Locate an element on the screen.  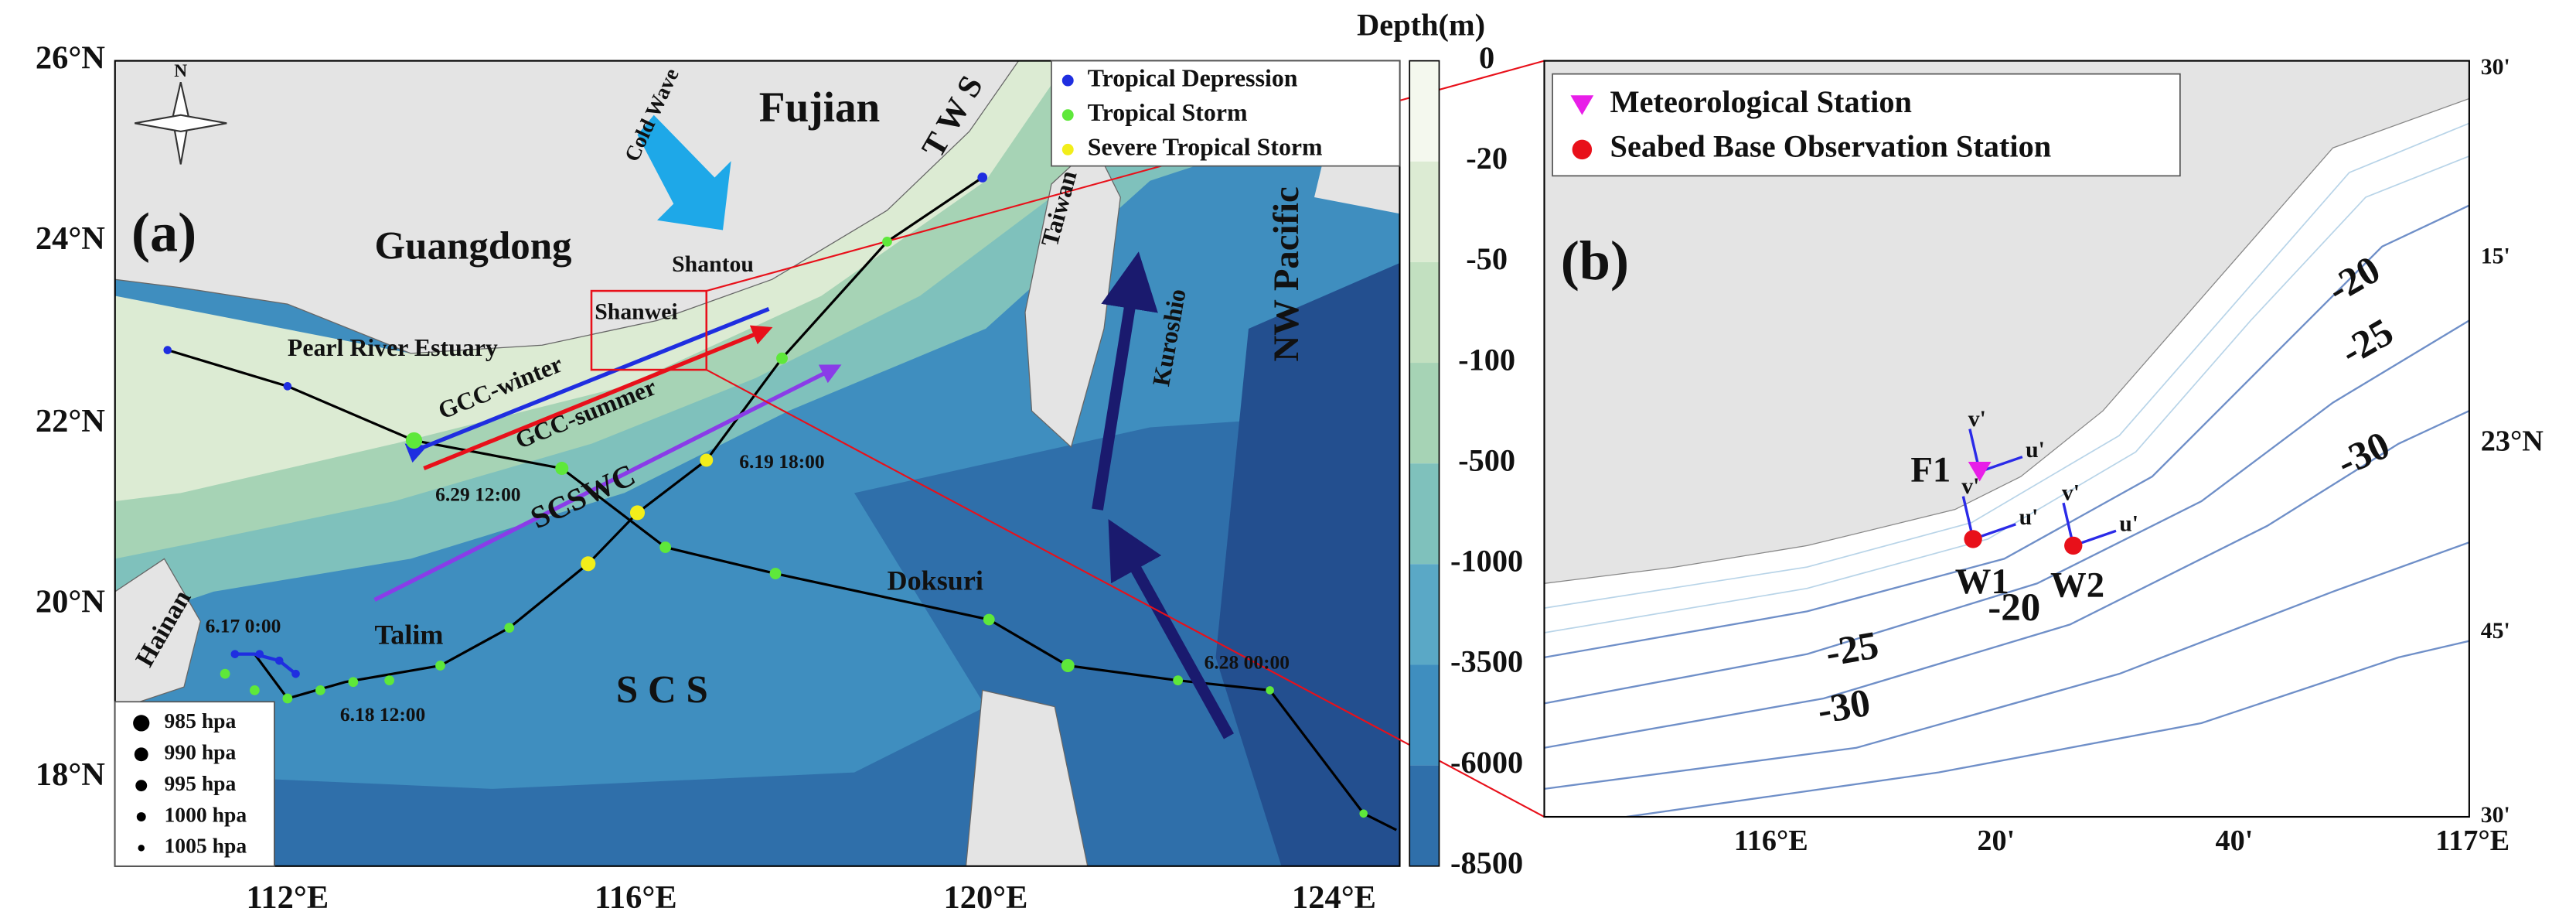
pressure-label: 1005 hpa is located at coordinates (205, 846).